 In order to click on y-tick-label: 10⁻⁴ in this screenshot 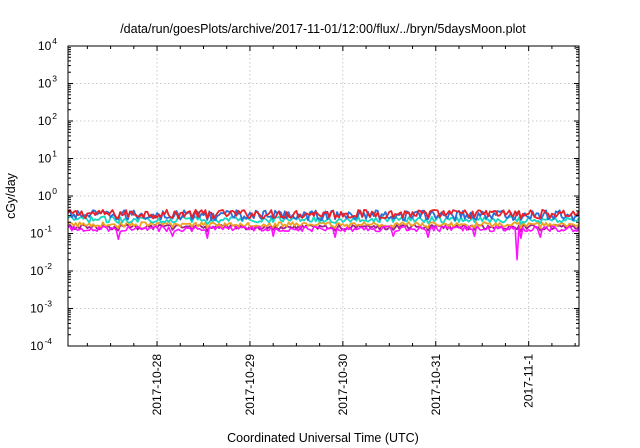, I will do `click(41, 344)`.